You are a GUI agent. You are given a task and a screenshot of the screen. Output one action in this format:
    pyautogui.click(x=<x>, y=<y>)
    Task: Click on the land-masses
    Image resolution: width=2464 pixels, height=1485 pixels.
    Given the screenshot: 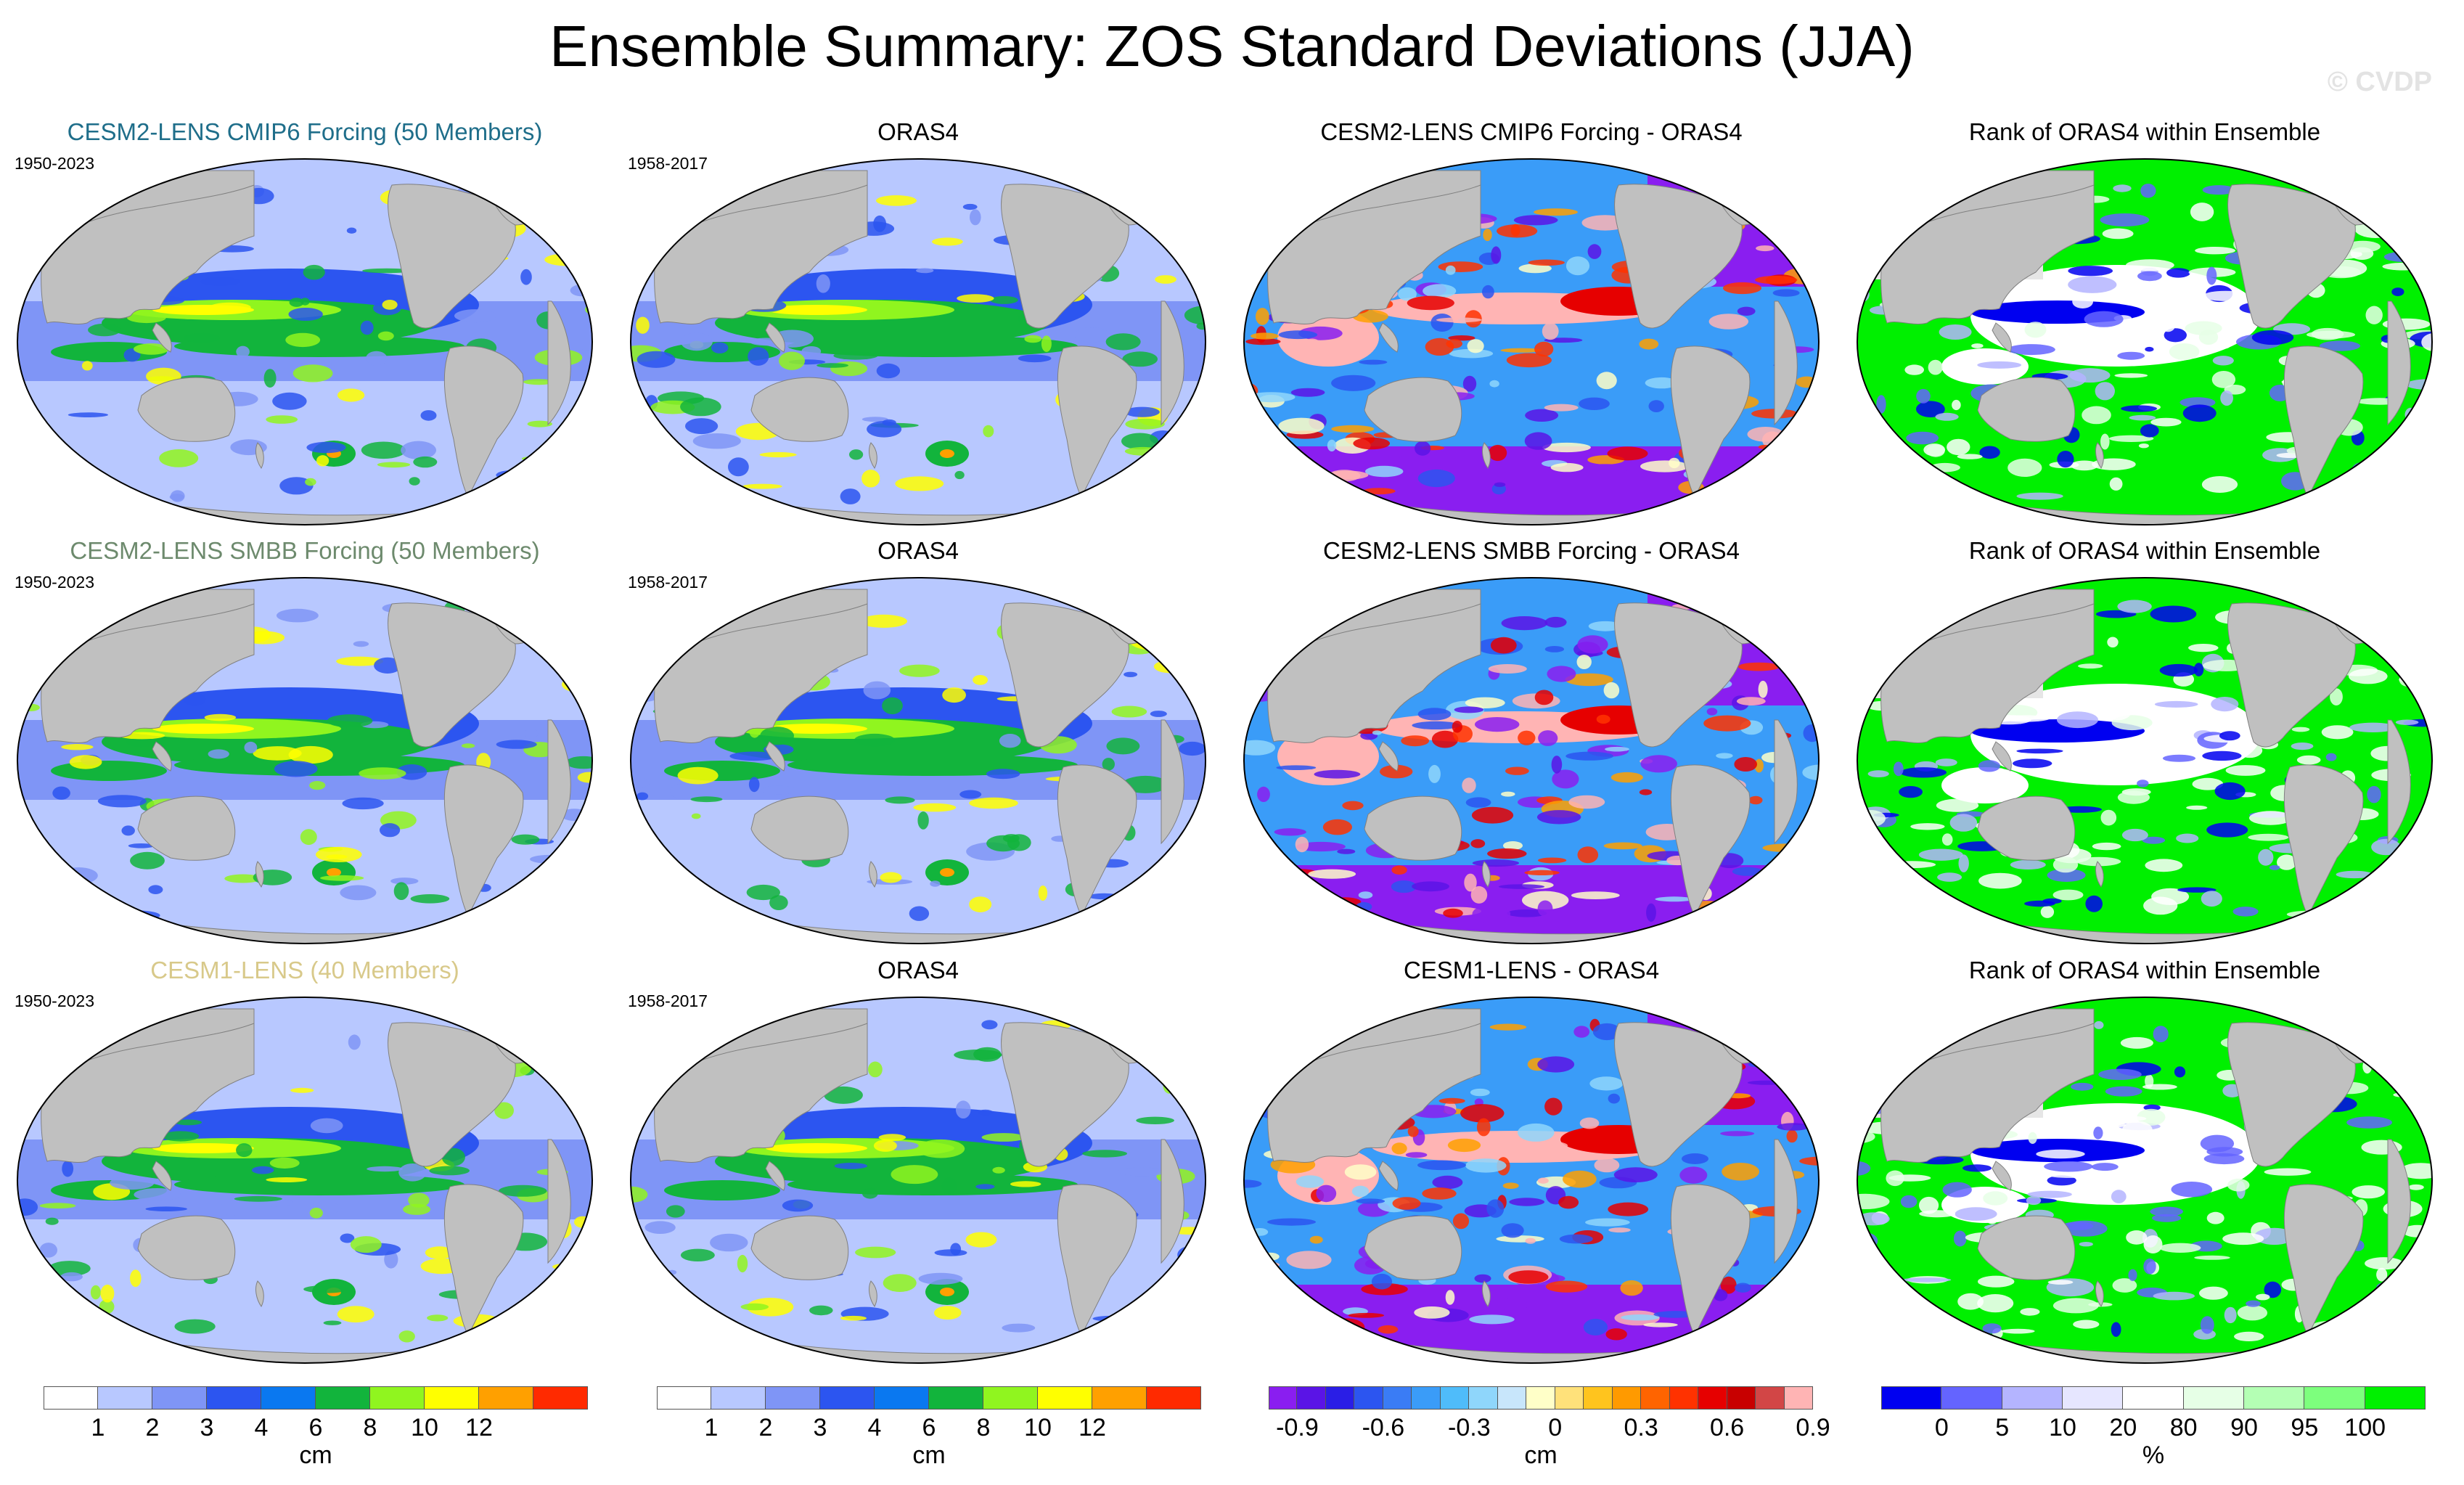 What is the action you would take?
    pyautogui.click(x=1533, y=766)
    